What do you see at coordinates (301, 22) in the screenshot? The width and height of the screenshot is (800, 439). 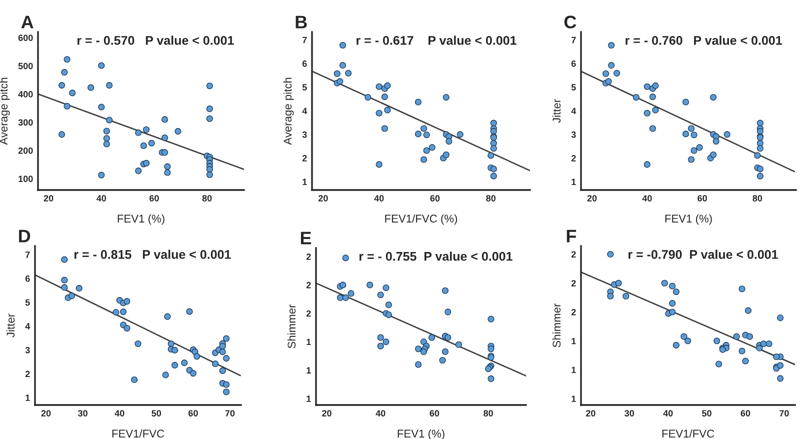 I see `chart-title: B` at bounding box center [301, 22].